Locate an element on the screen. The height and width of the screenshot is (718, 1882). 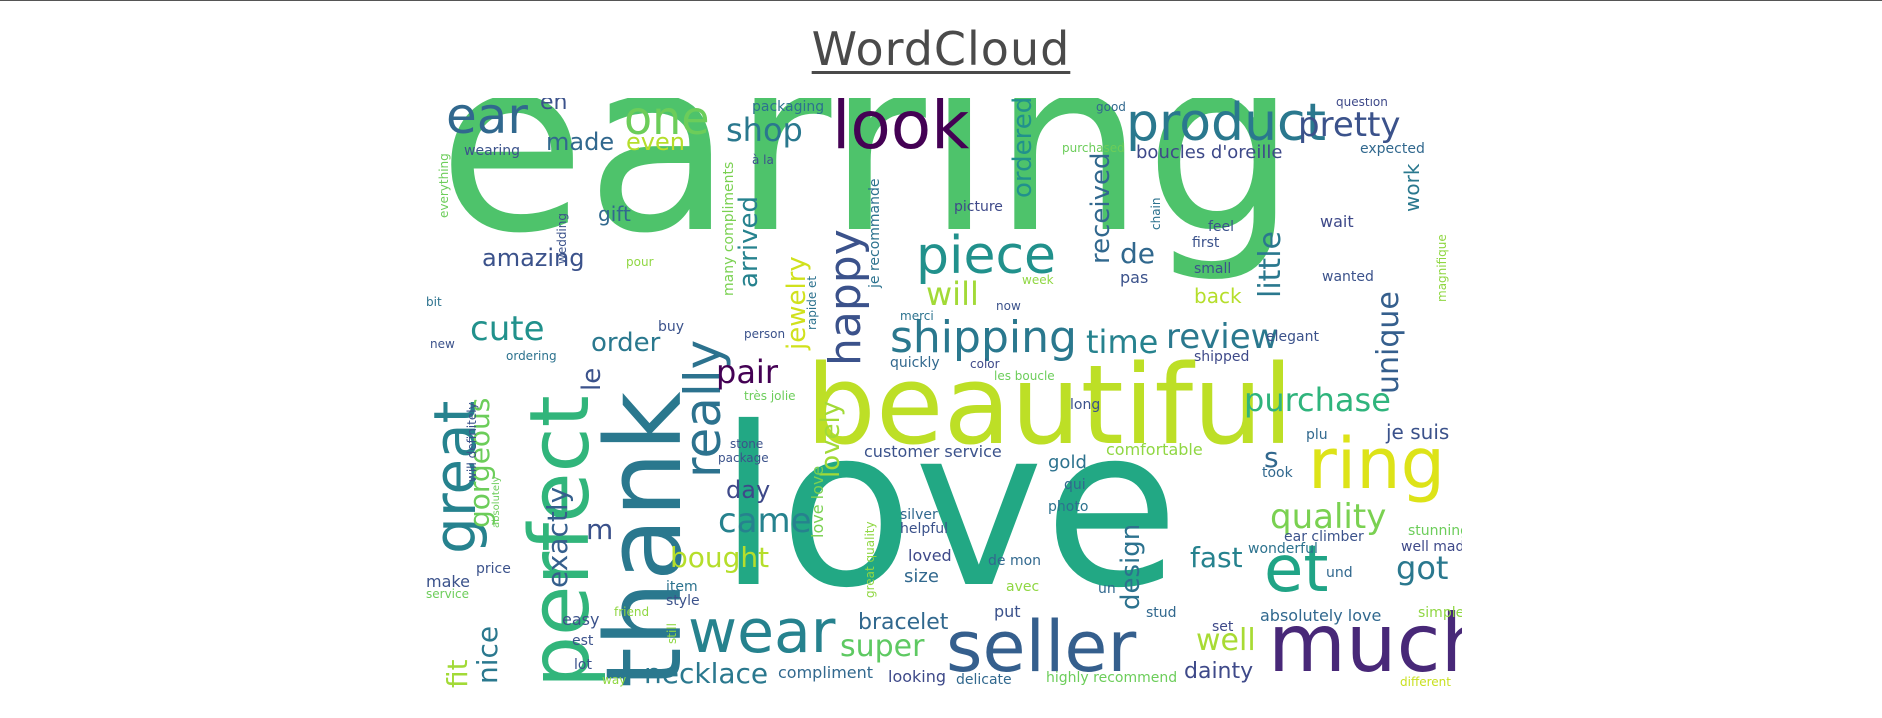
cloud-word: wanted is located at coordinates (1348, 277).